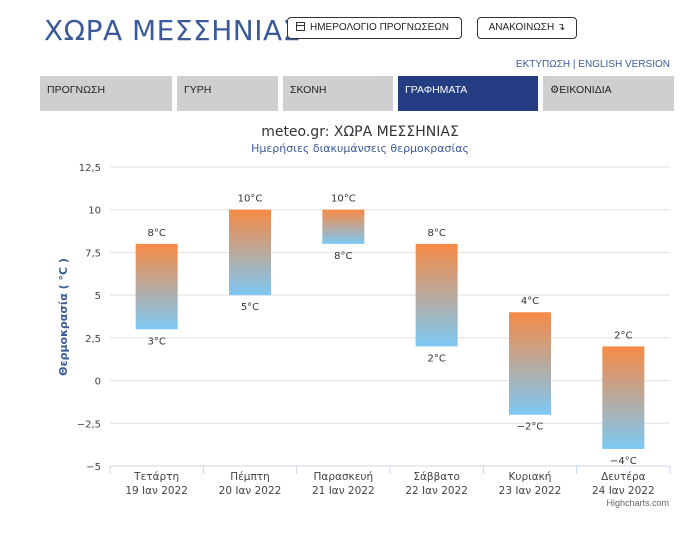 The width and height of the screenshot is (691, 544). I want to click on y-tick-label: 5, so click(98, 296).